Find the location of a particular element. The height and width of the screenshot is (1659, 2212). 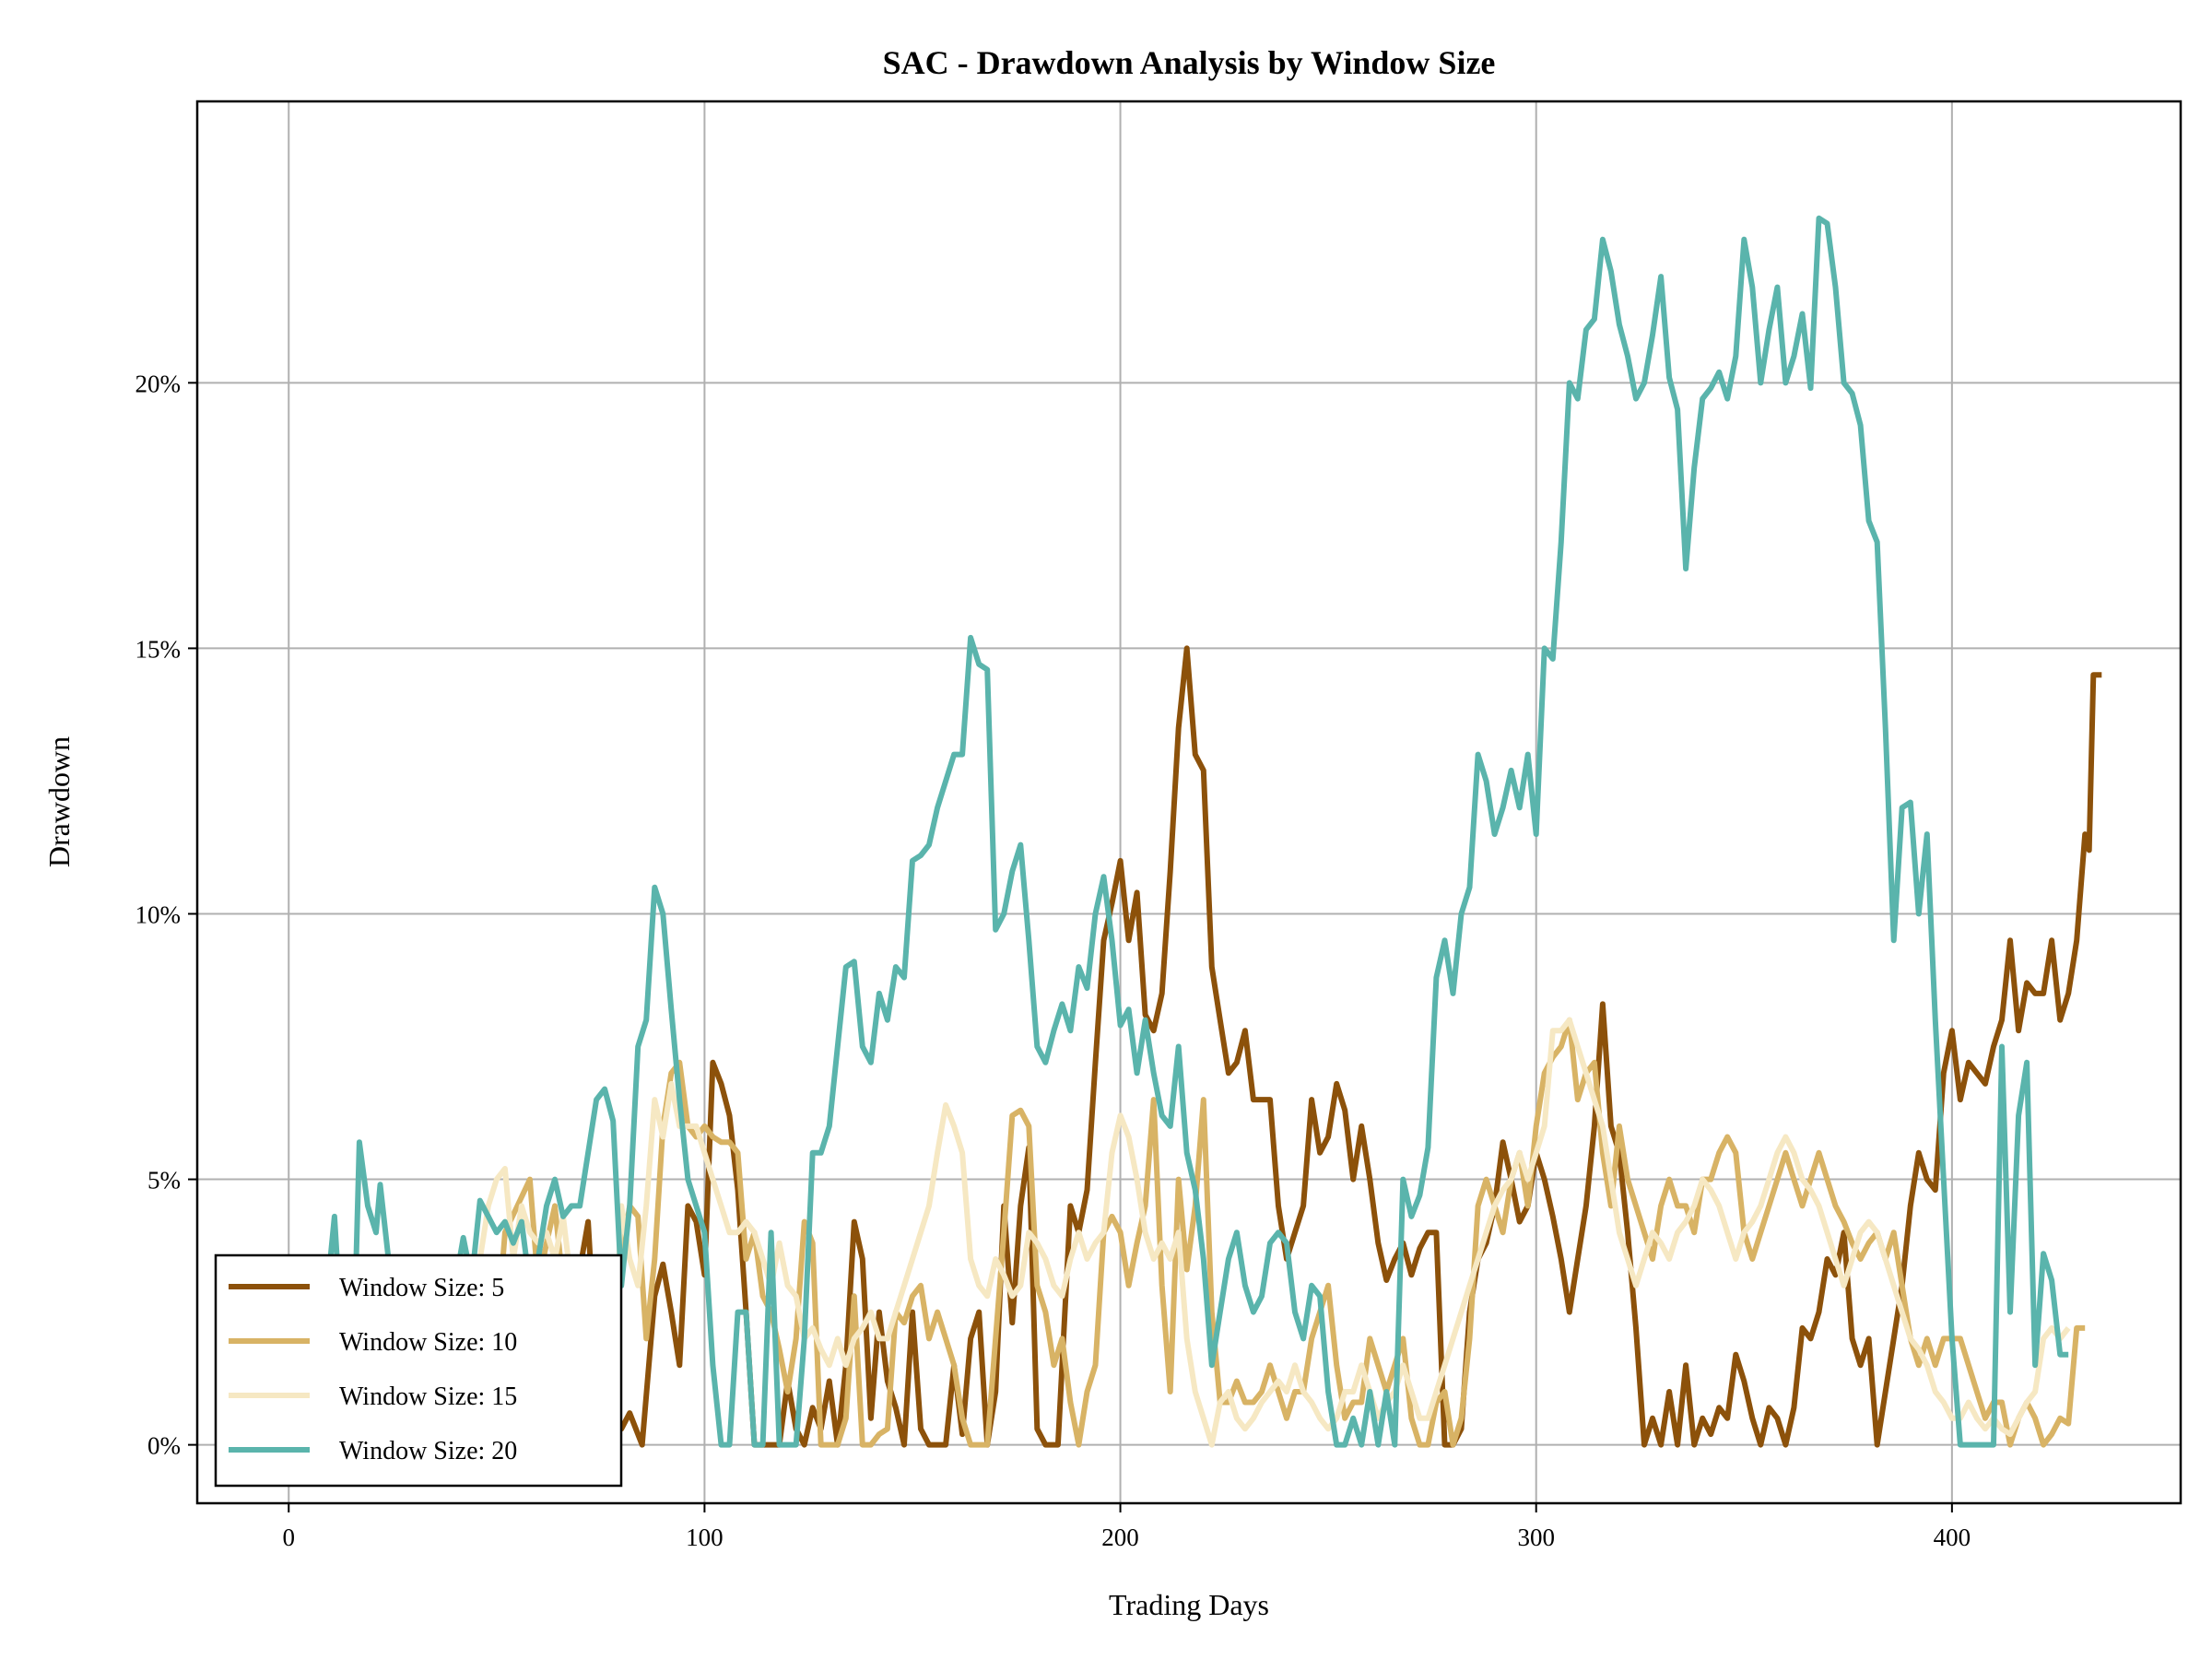

x-tick-label: 200 is located at coordinates (1120, 1537).